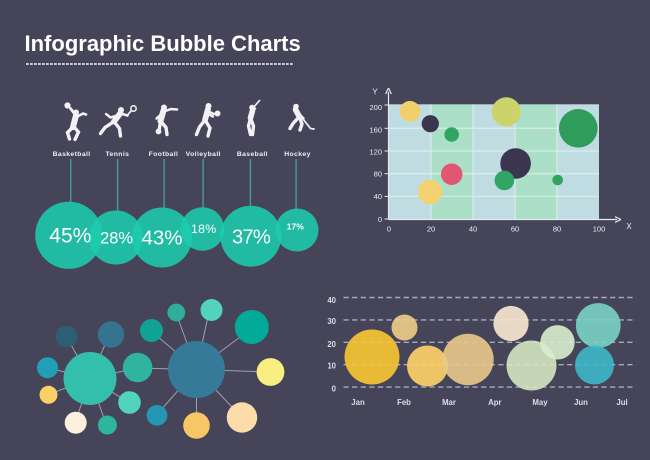  Describe the element at coordinates (540, 402) in the screenshot. I see `svg-text: May` at that location.